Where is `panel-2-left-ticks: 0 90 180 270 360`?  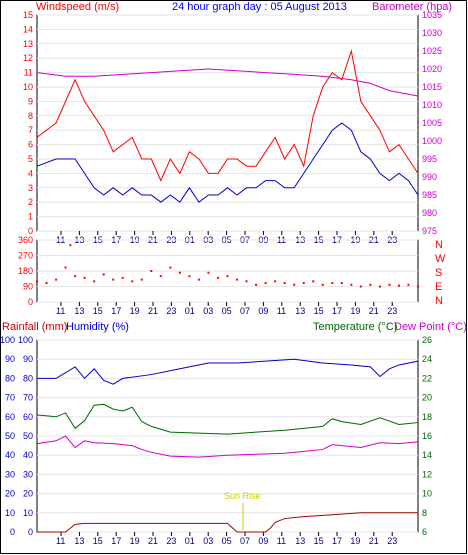
panel-2-left-ticks: 0 90 180 270 360 is located at coordinates (25, 271).